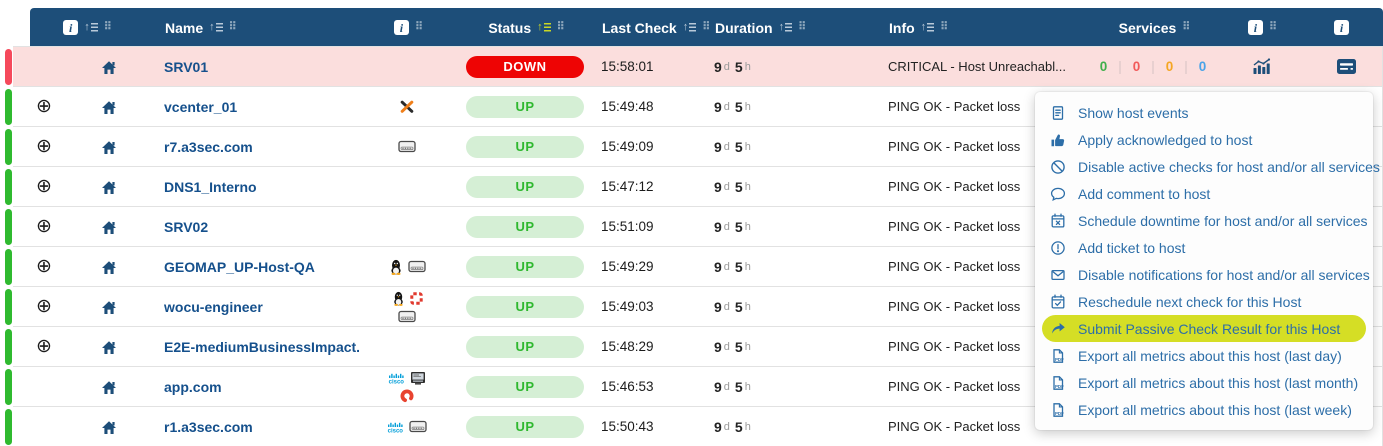  What do you see at coordinates (544, 27) in the screenshot?
I see `sort-icon-active: ↑` at bounding box center [544, 27].